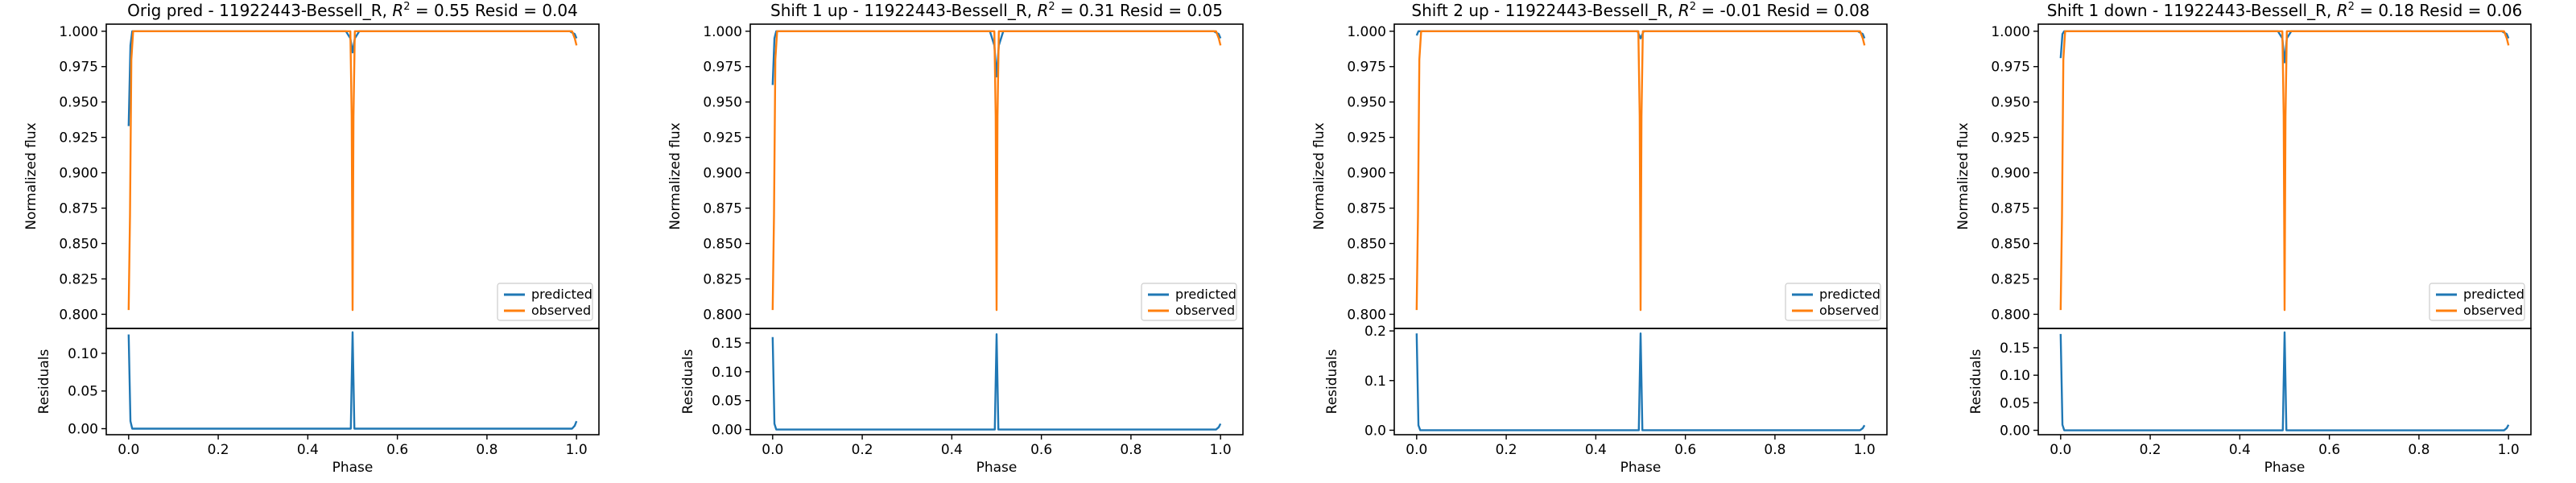 The height and width of the screenshot is (483, 2576). Describe the element at coordinates (1375, 332) in the screenshot. I see `y-tick-label: 0.2` at that location.